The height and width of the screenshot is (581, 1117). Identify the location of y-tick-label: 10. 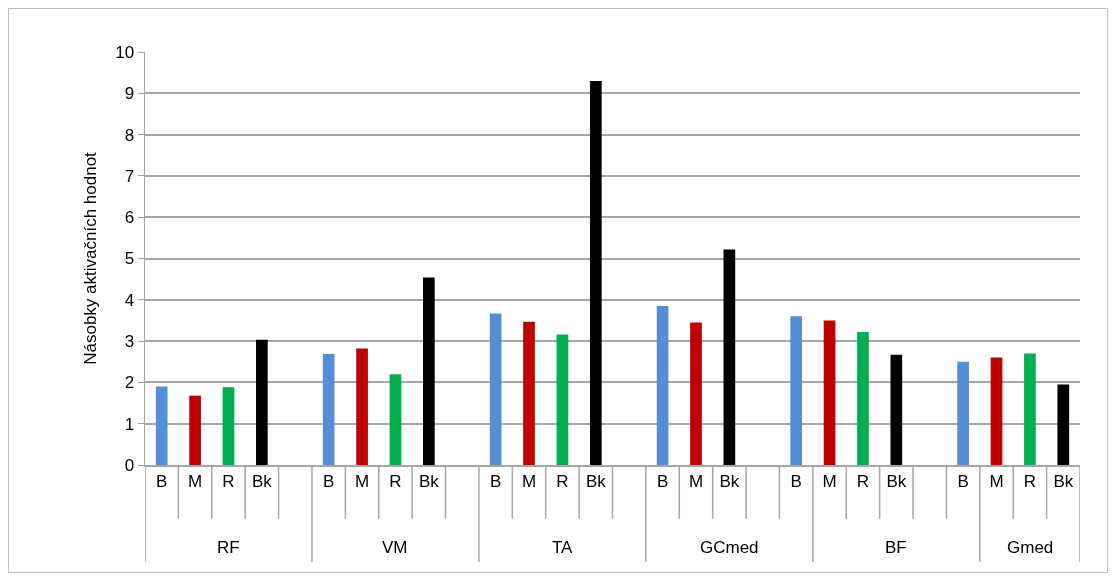
(125, 52).